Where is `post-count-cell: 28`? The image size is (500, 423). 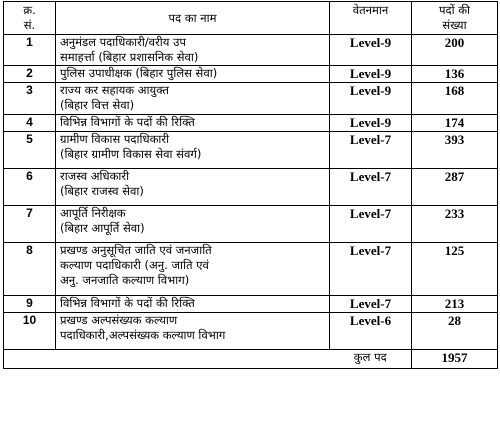 post-count-cell: 28 is located at coordinates (454, 331).